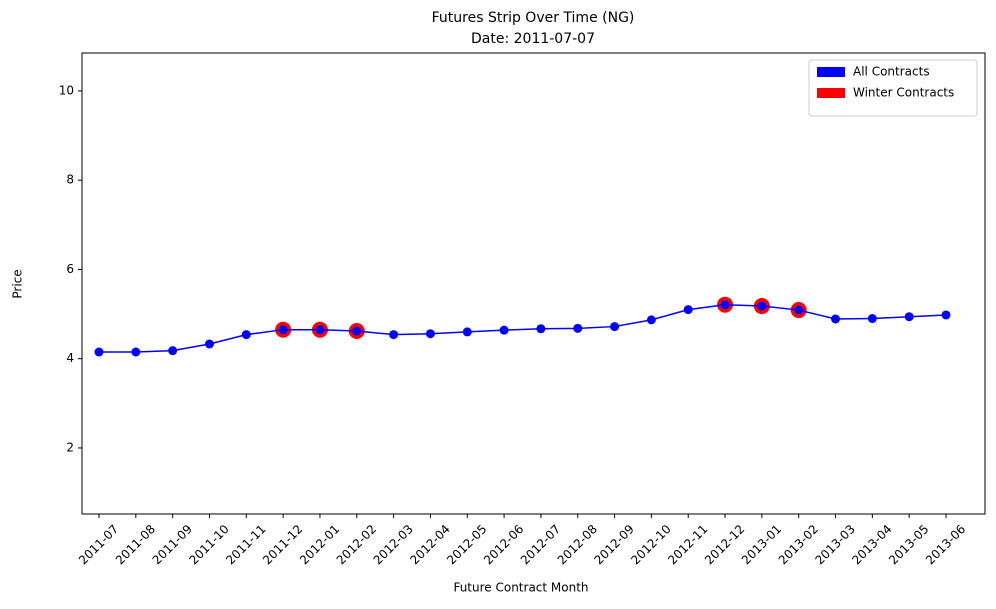  I want to click on series-line, so click(523, 328).